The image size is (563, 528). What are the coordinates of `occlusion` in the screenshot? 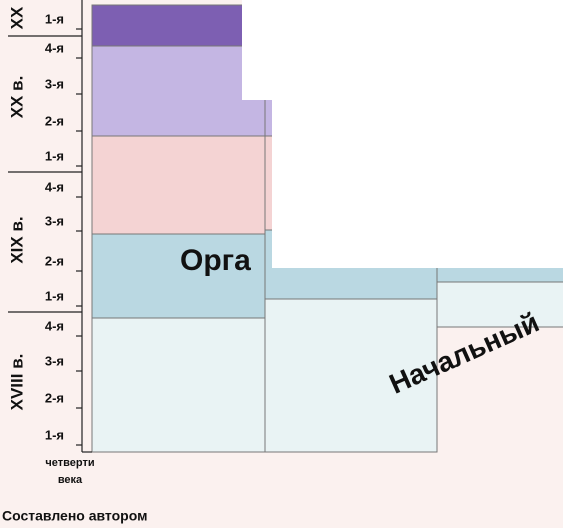 It's located at (402, 50).